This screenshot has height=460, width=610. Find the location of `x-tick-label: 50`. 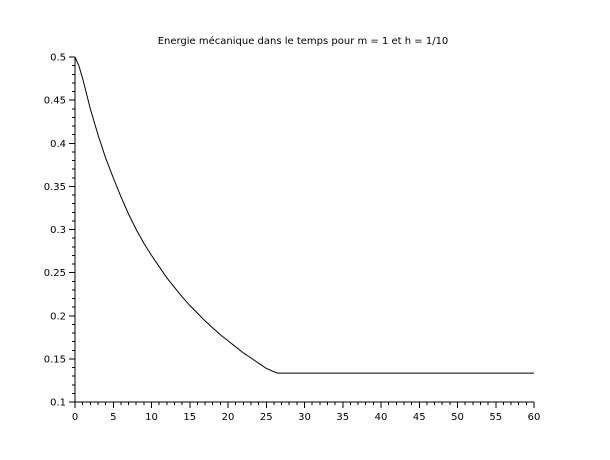

x-tick-label: 50 is located at coordinates (457, 417).